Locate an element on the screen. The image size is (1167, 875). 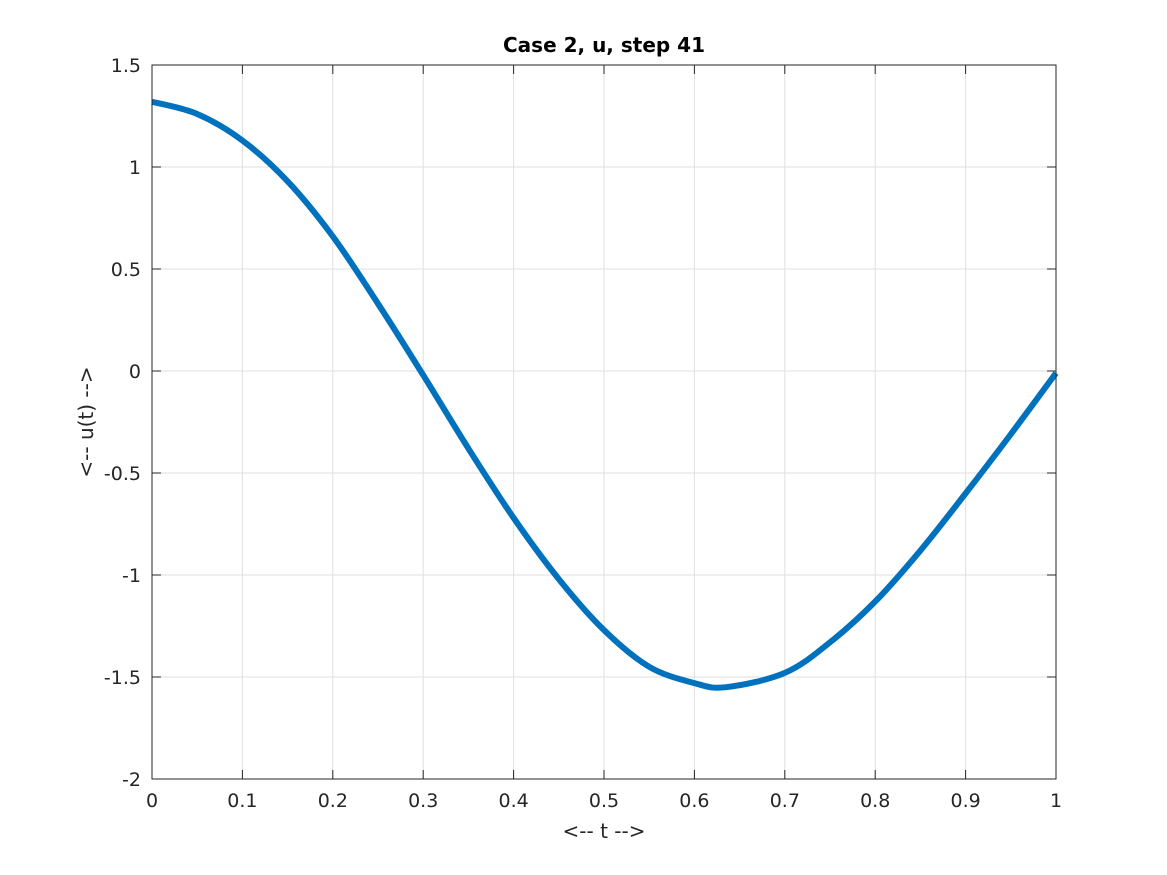
y-tick-label: 1 is located at coordinates (135, 168).